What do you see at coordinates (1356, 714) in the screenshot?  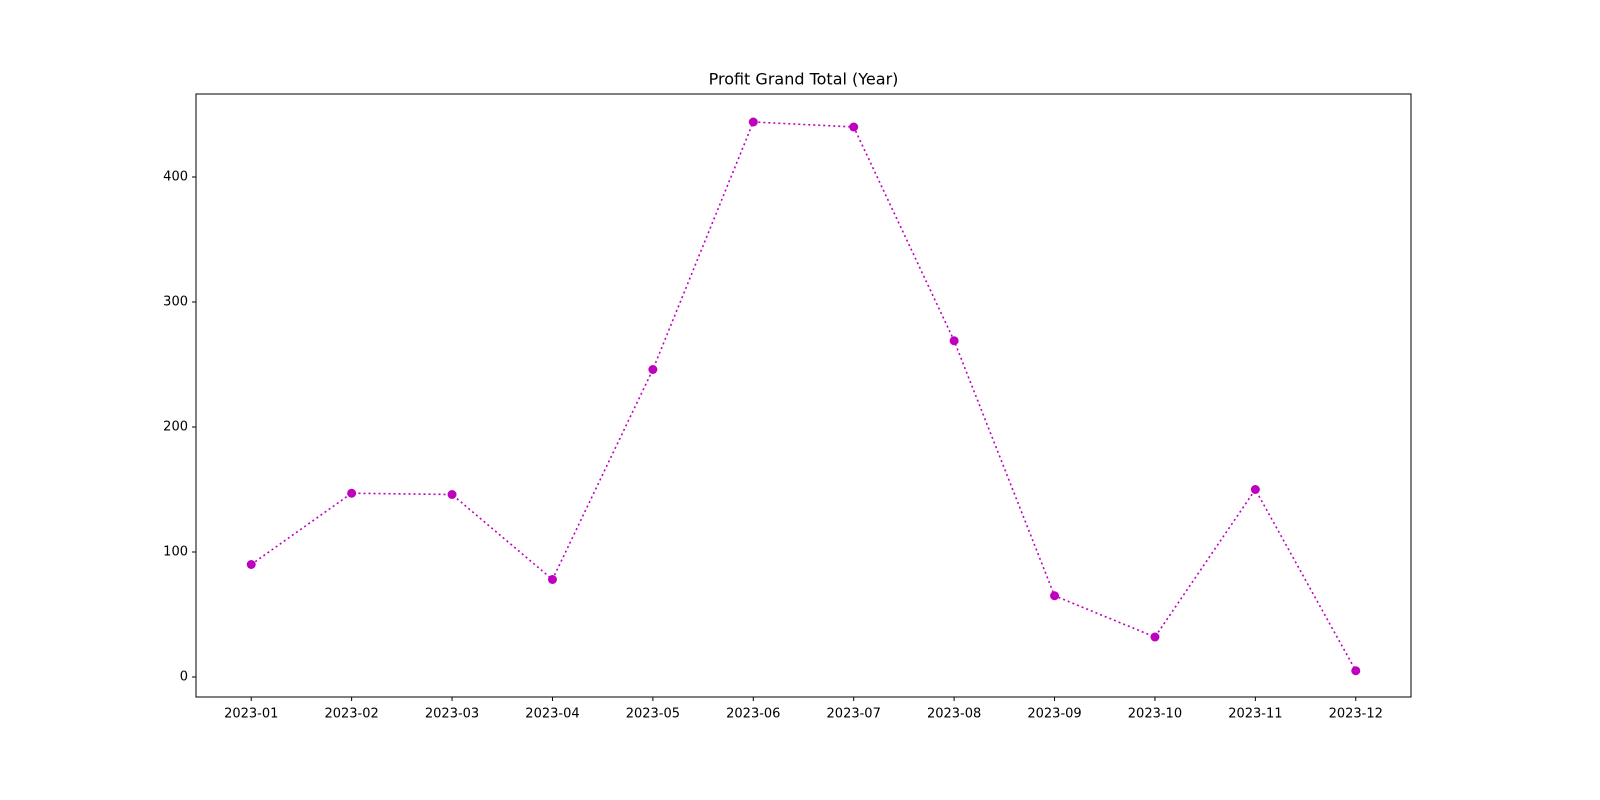 I see `x-tick-label: 2023-12` at bounding box center [1356, 714].